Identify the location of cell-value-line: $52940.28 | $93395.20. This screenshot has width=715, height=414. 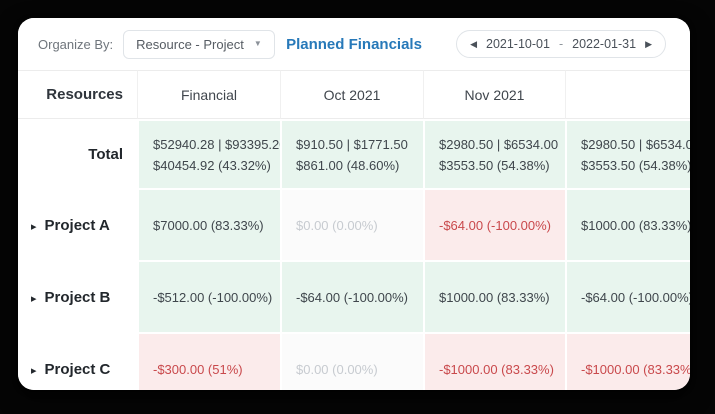
(216, 144).